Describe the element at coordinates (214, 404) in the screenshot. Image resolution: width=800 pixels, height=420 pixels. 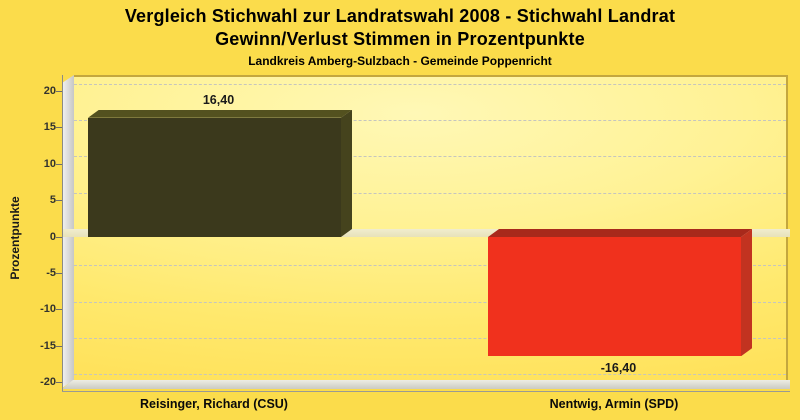
I see `category-label-reisinger-csu: Reisinger, Richard (CSU)` at that location.